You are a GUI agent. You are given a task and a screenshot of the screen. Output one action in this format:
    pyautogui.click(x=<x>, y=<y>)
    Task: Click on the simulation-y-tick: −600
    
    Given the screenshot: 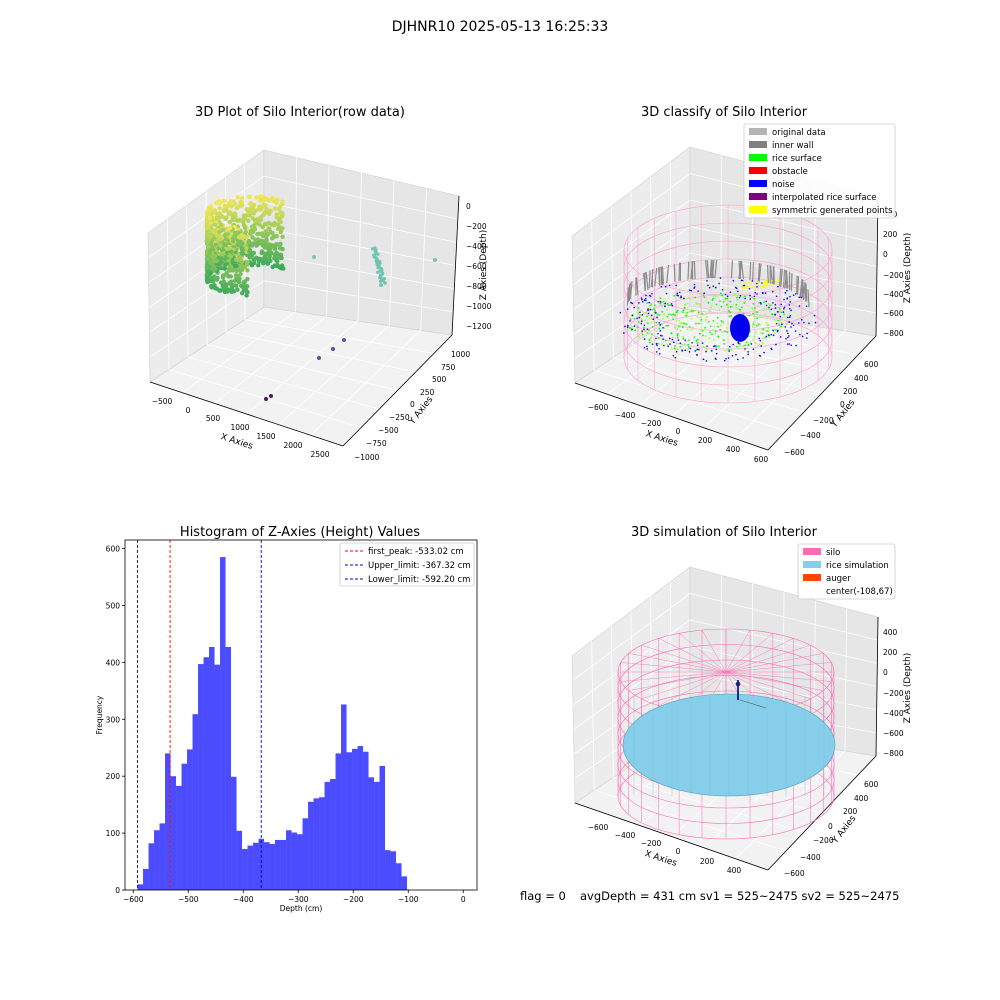 What is the action you would take?
    pyautogui.click(x=794, y=873)
    